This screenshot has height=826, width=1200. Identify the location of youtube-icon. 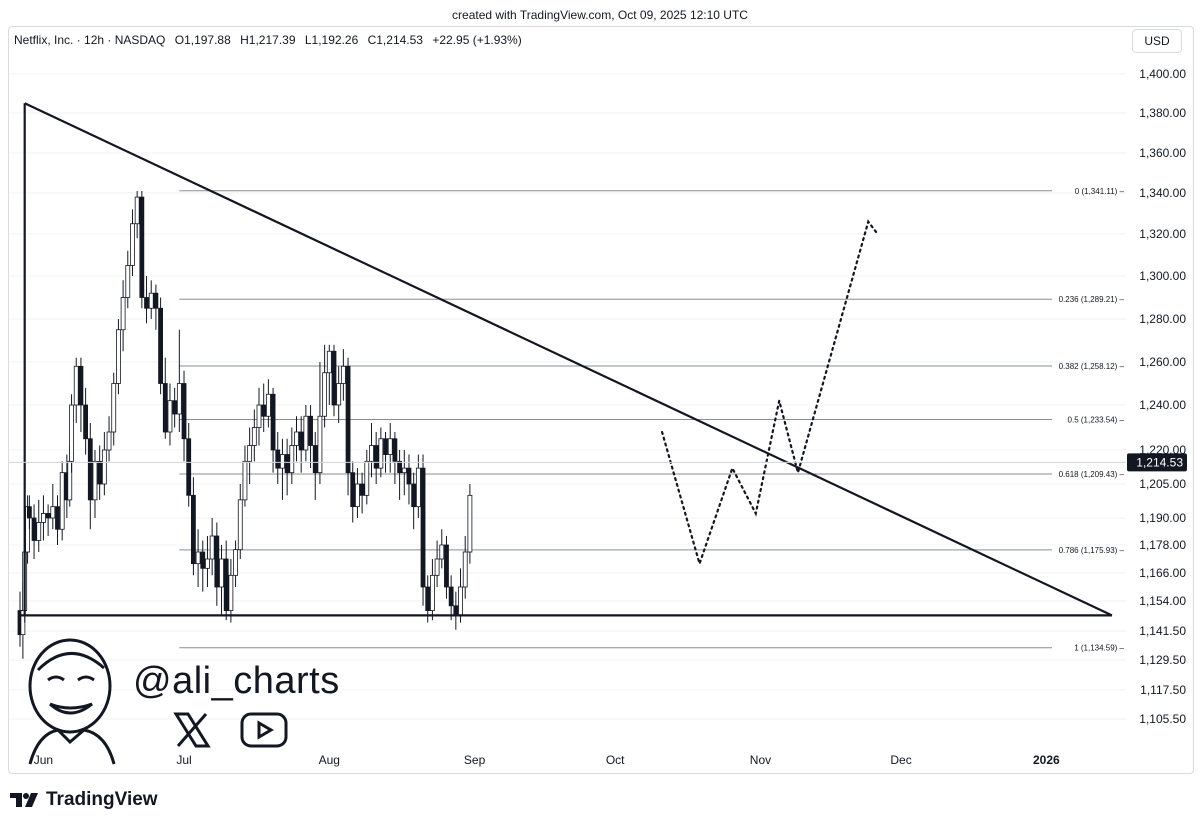
(264, 732).